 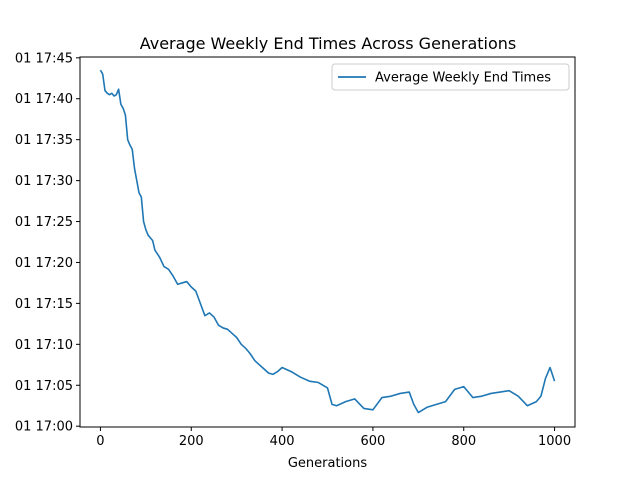 I want to click on x-tick-label: 400, so click(x=282, y=441).